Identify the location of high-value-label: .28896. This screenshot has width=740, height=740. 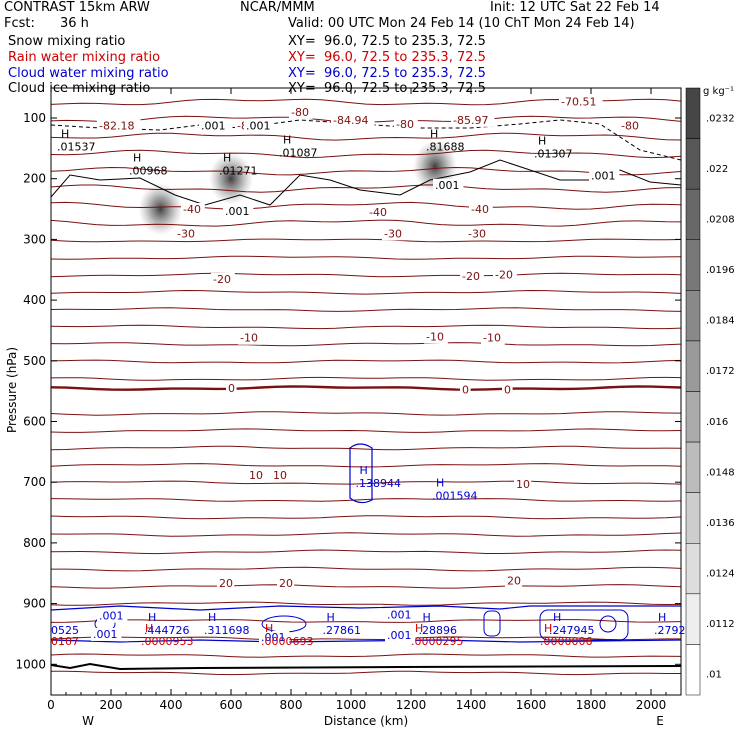
(438, 630).